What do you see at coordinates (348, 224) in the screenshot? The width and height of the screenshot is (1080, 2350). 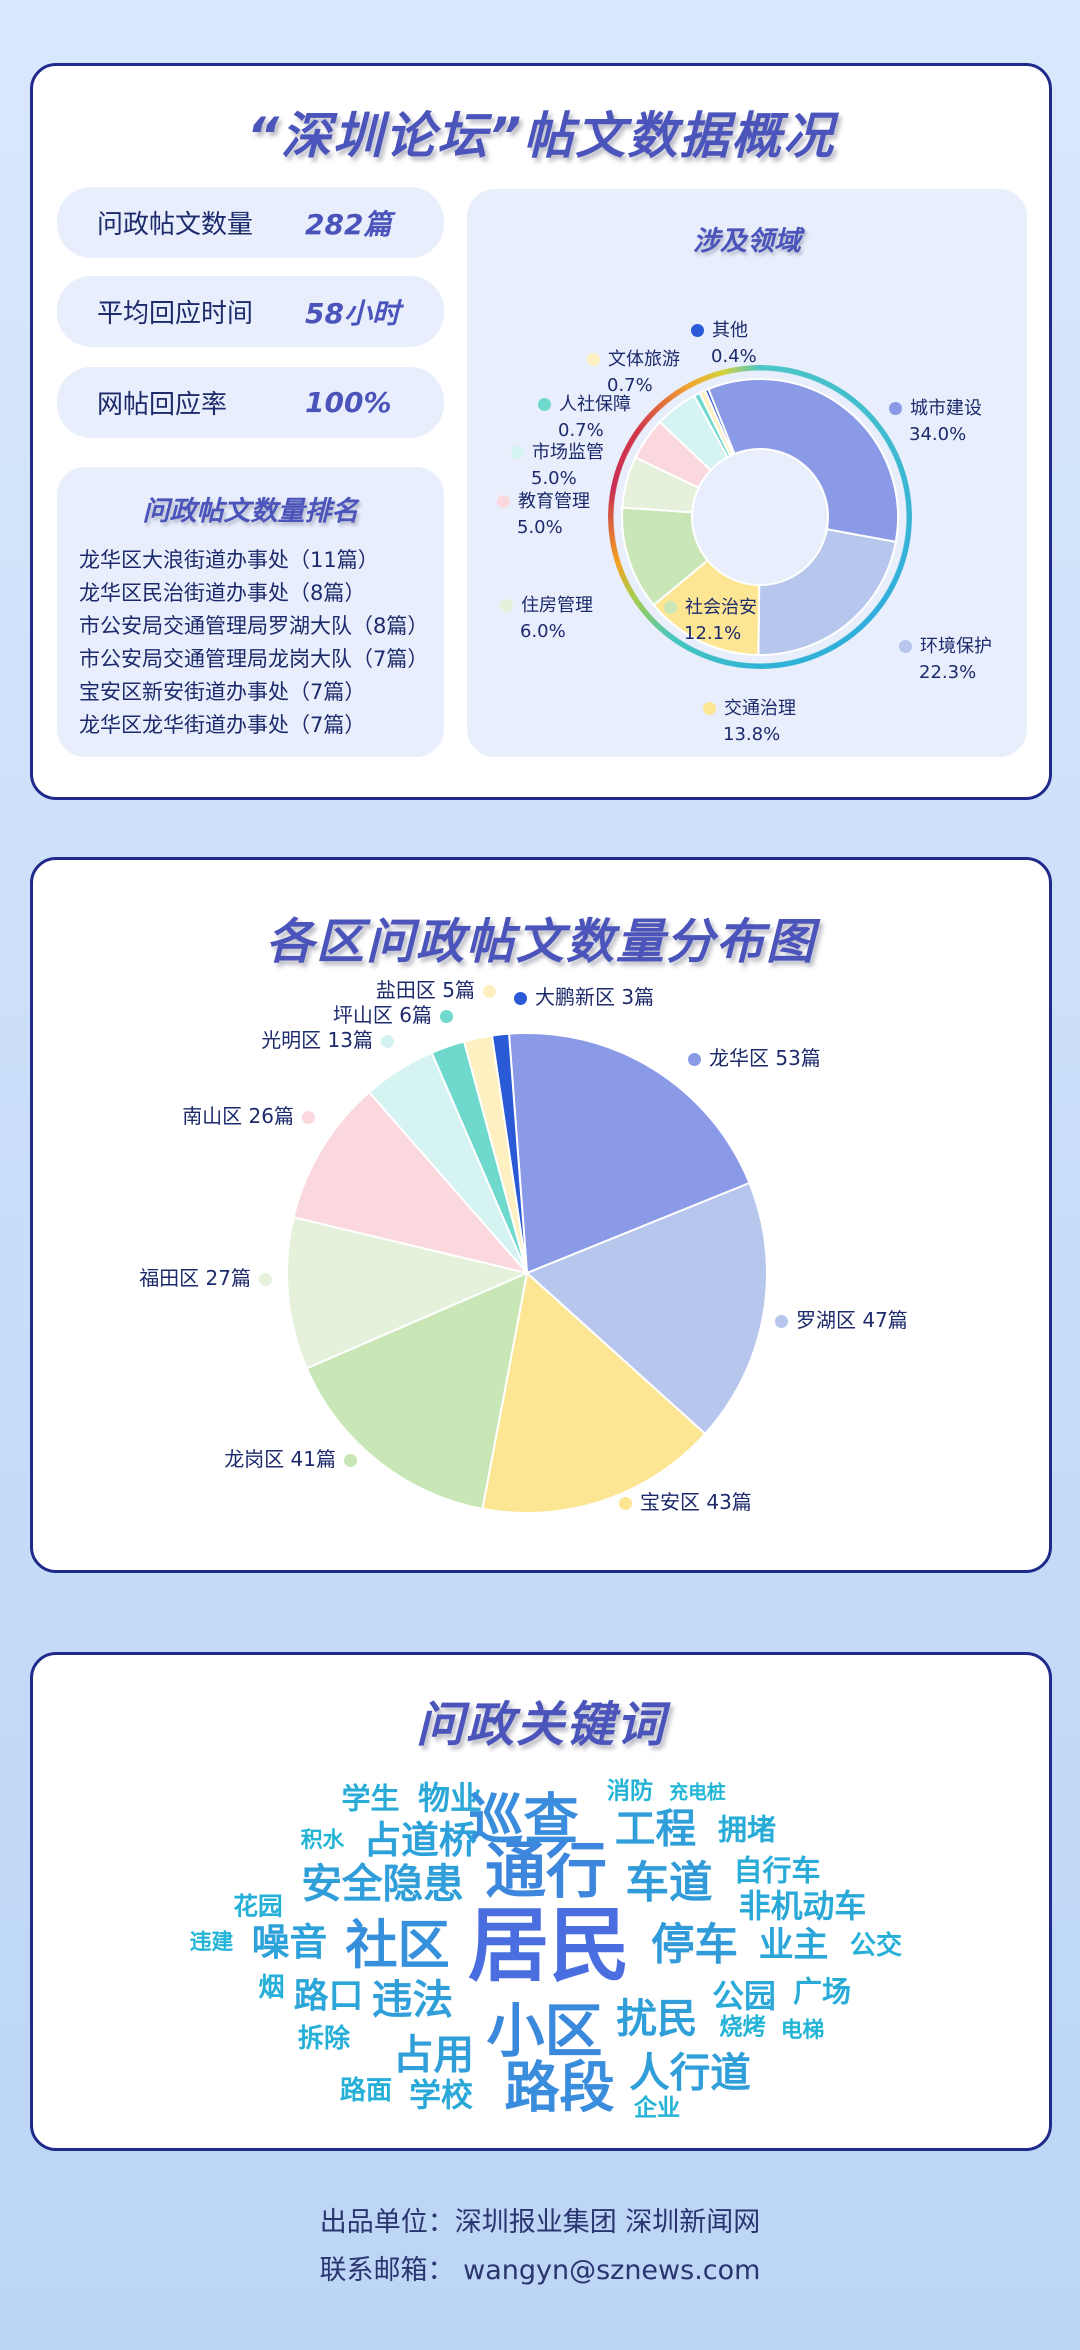 I see `stat-value: 282篇` at bounding box center [348, 224].